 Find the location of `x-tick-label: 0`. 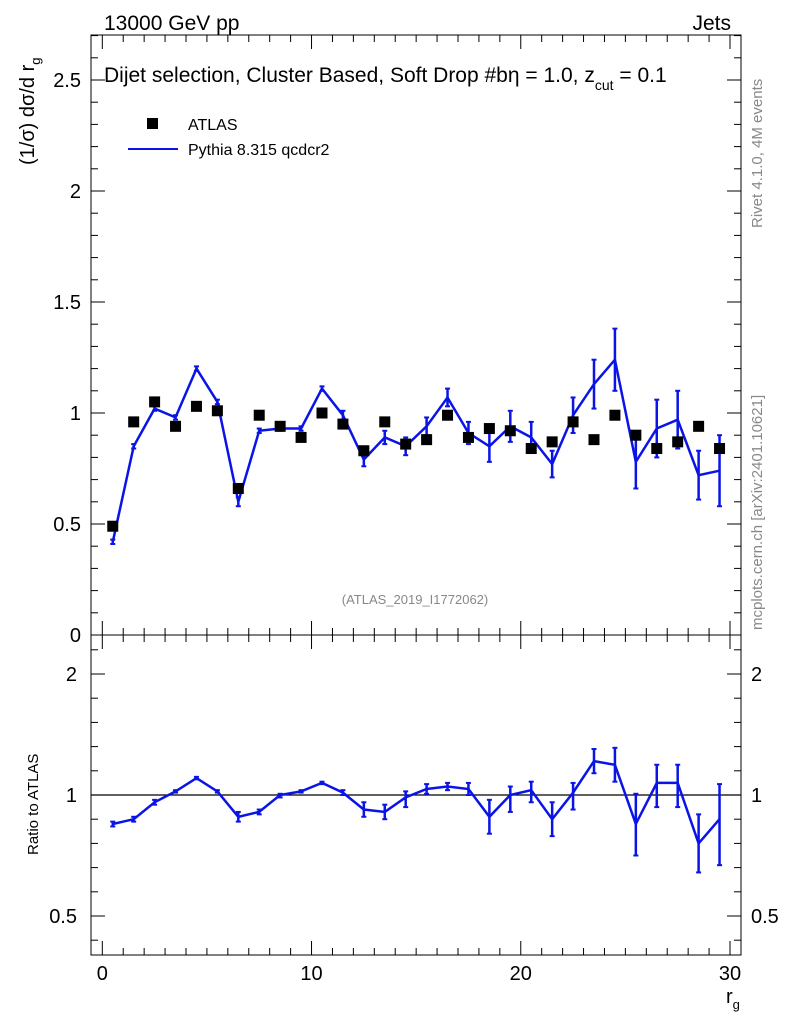

x-tick-label: 0 is located at coordinates (102, 974).